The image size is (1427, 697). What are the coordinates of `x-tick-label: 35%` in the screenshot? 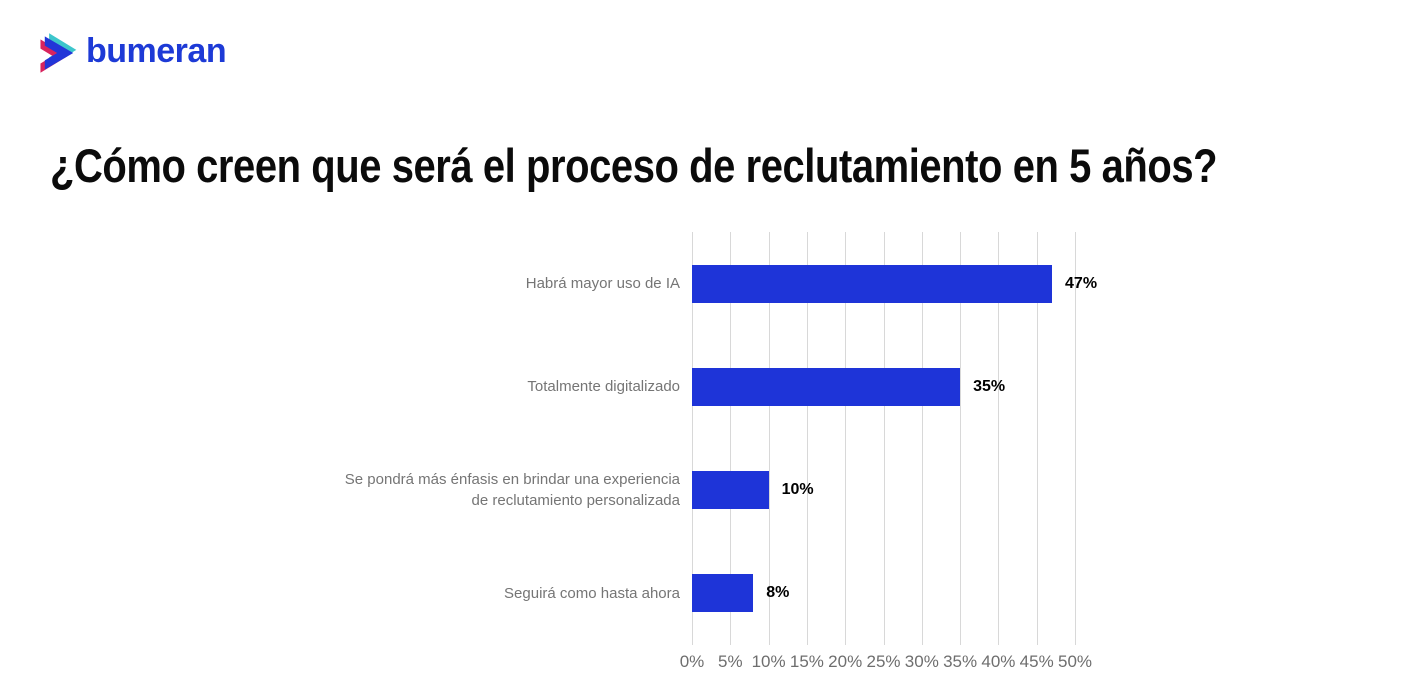 It's located at (960, 661).